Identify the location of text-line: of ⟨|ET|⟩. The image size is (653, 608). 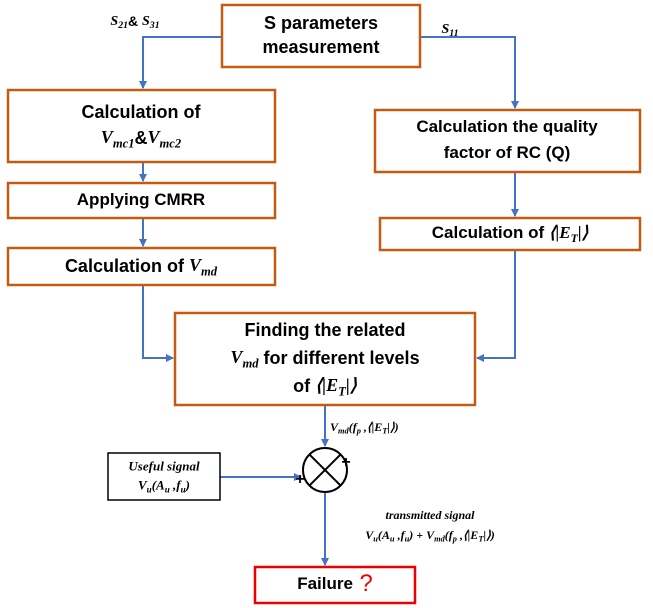
(325, 386).